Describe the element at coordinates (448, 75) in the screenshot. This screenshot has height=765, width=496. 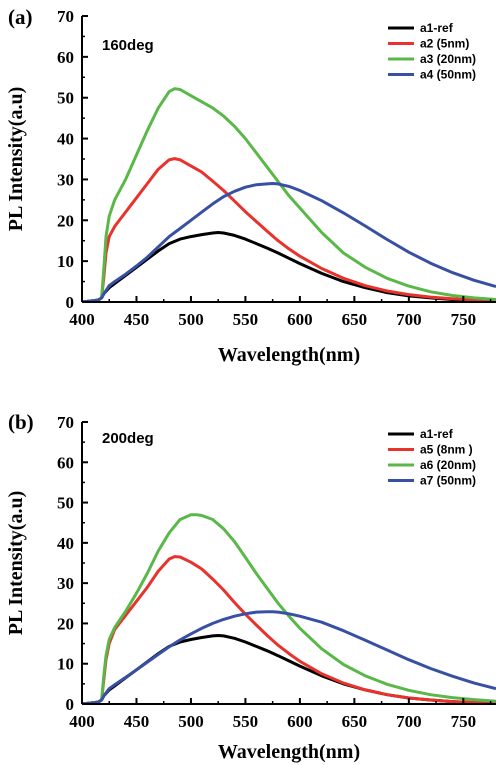
I see `legend-label: a4 (50nm)` at that location.